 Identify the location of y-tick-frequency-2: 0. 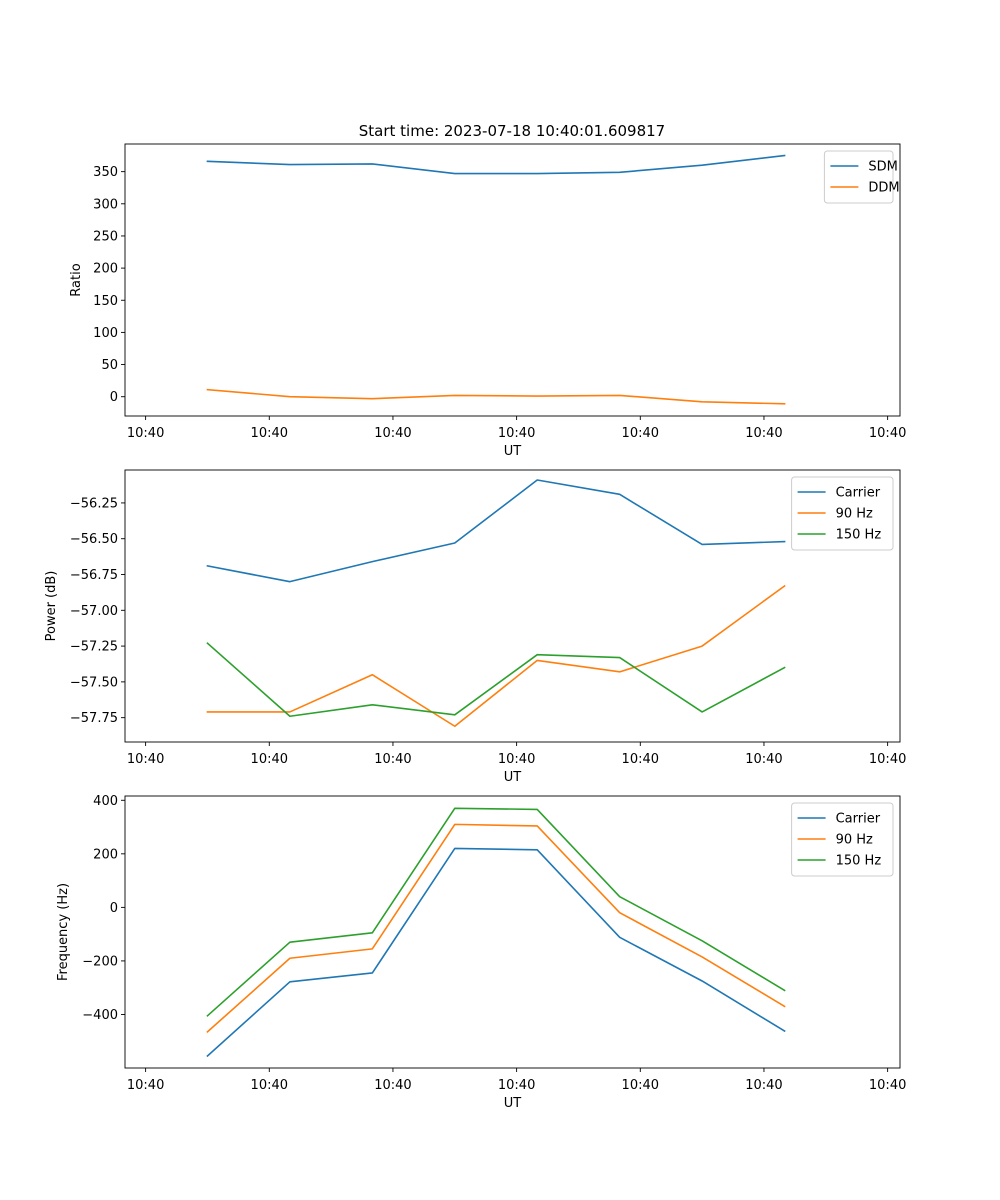
(117, 908).